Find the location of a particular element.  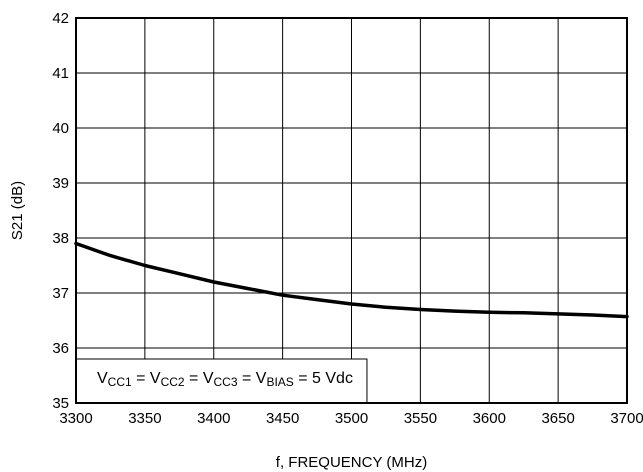

x-tick-label: 3550 is located at coordinates (420, 418).